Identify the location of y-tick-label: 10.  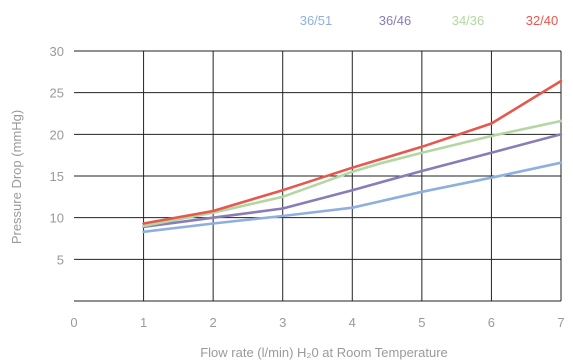
(57, 218).